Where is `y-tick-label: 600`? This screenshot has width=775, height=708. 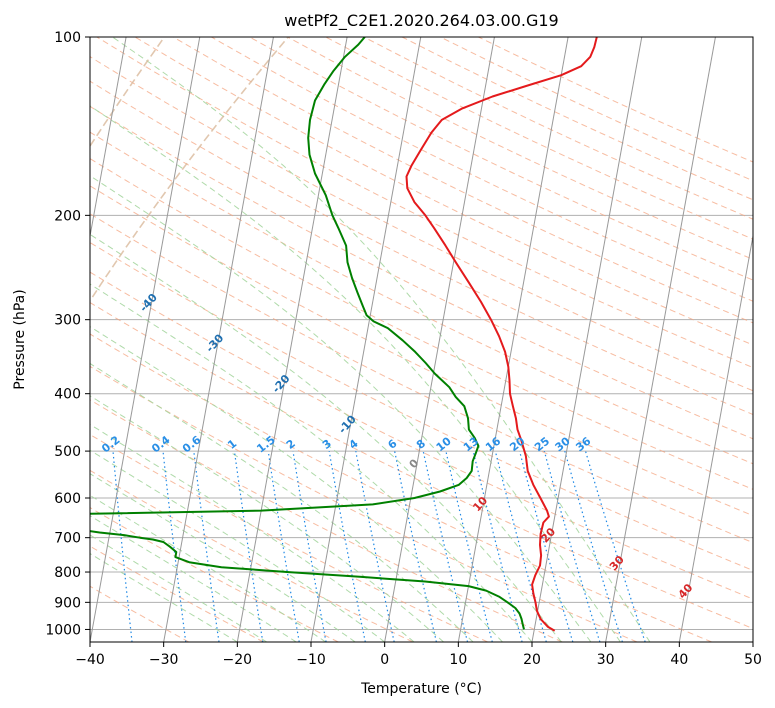
y-tick-label: 600 is located at coordinates (67, 499).